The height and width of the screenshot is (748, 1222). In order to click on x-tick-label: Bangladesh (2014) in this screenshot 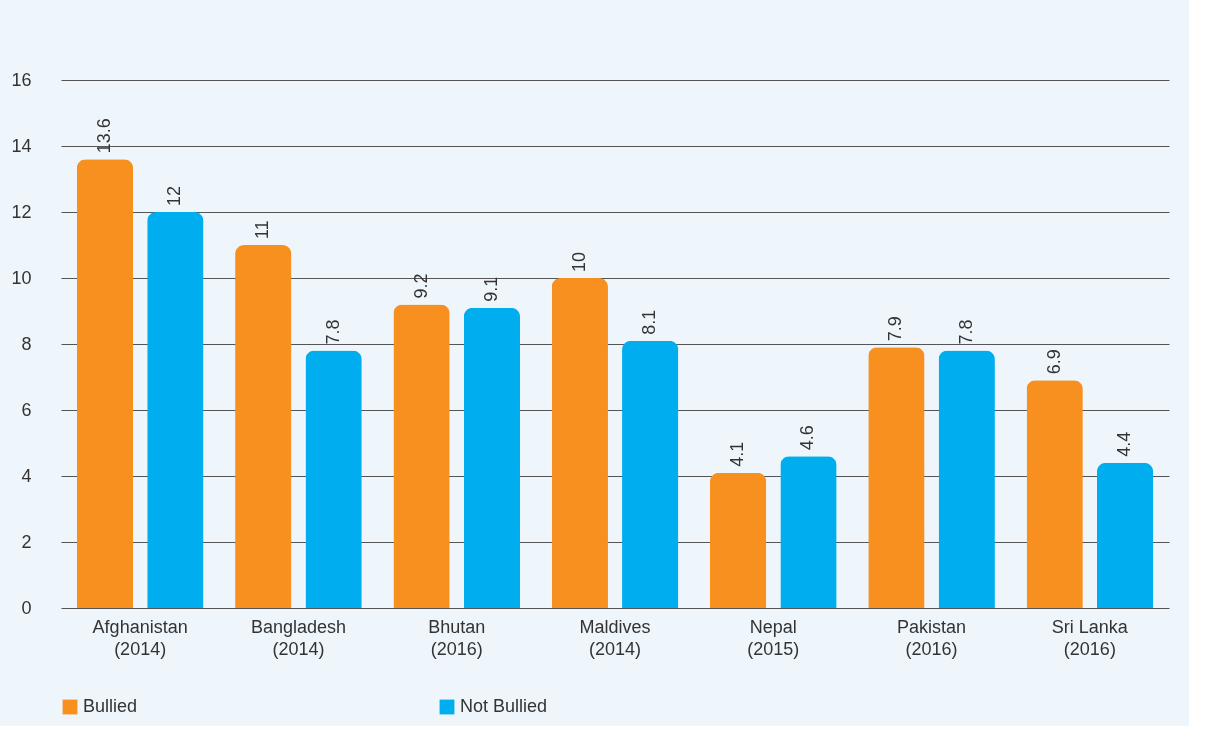, I will do `click(298, 637)`.